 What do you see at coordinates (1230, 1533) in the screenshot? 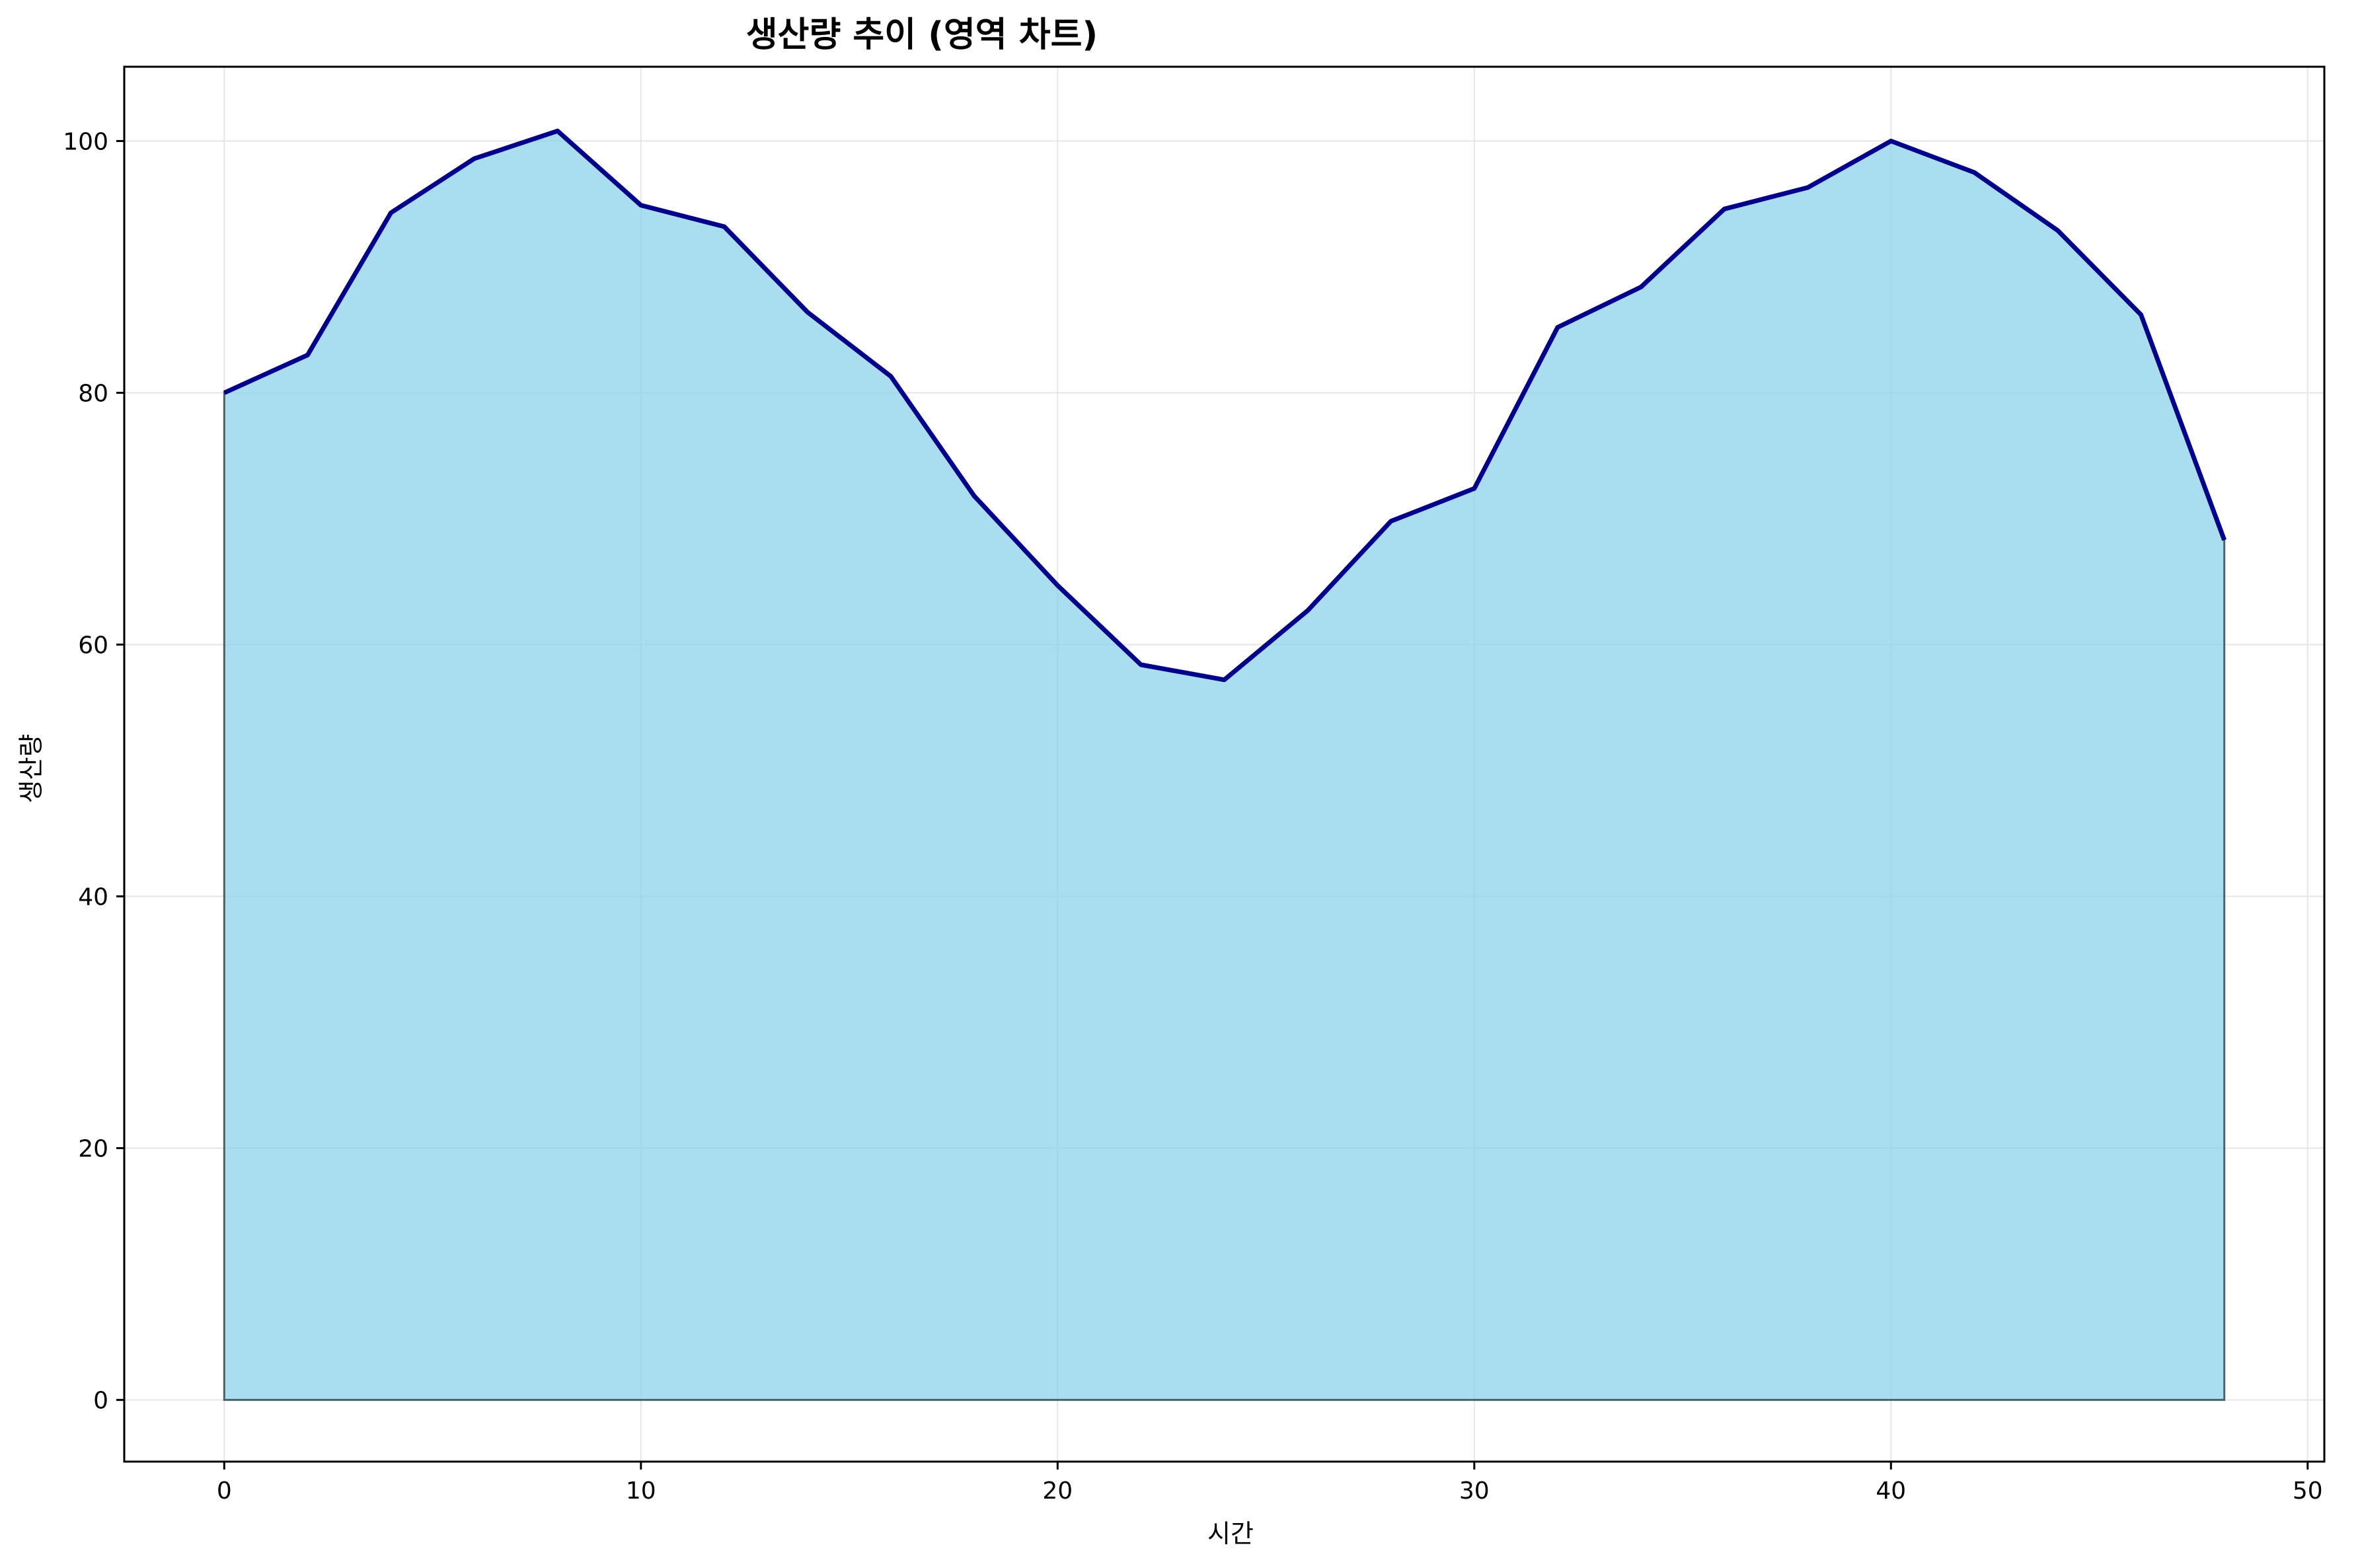
I see `x-axis-label: 시간` at bounding box center [1230, 1533].